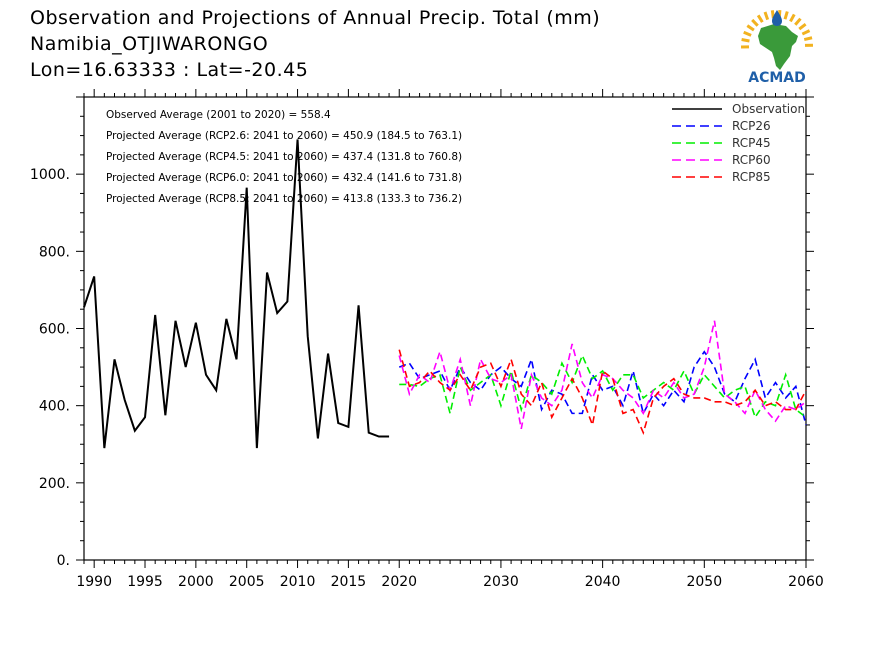  I want to click on africa-map-icon, so click(778, 47).